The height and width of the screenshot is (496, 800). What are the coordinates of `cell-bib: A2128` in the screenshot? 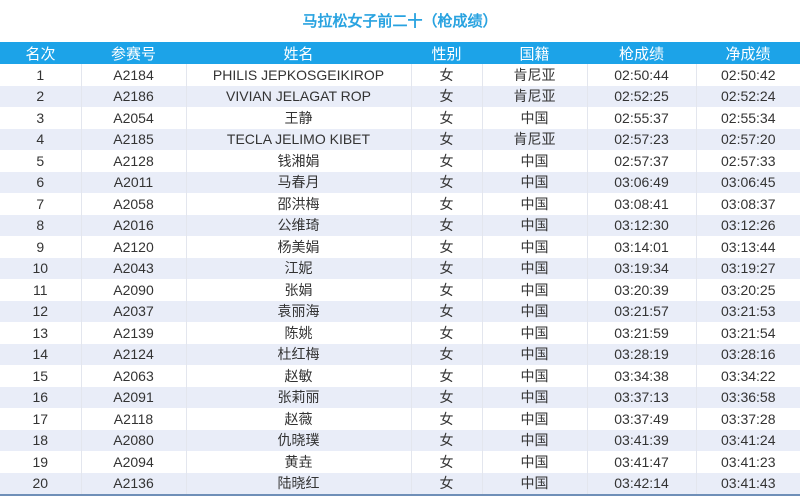 It's located at (133, 161).